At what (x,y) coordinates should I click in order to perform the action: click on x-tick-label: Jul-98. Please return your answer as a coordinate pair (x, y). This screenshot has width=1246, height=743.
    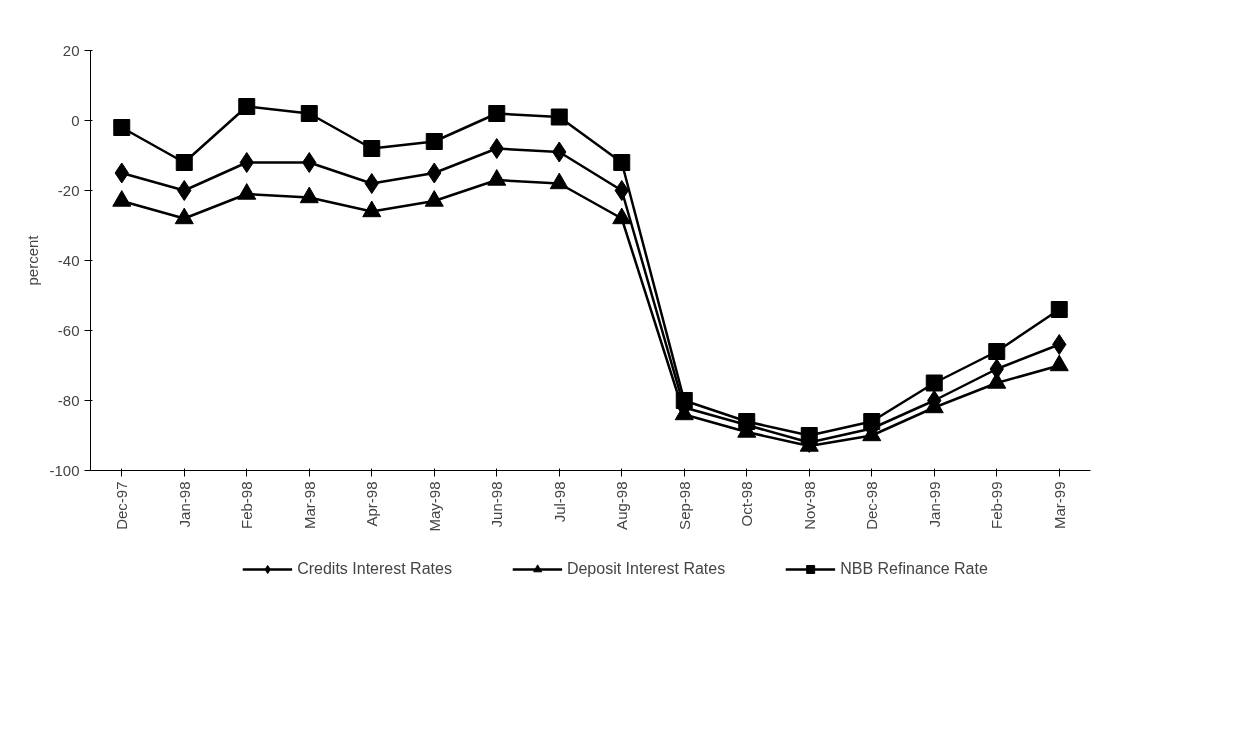
    Looking at the image, I should click on (559, 502).